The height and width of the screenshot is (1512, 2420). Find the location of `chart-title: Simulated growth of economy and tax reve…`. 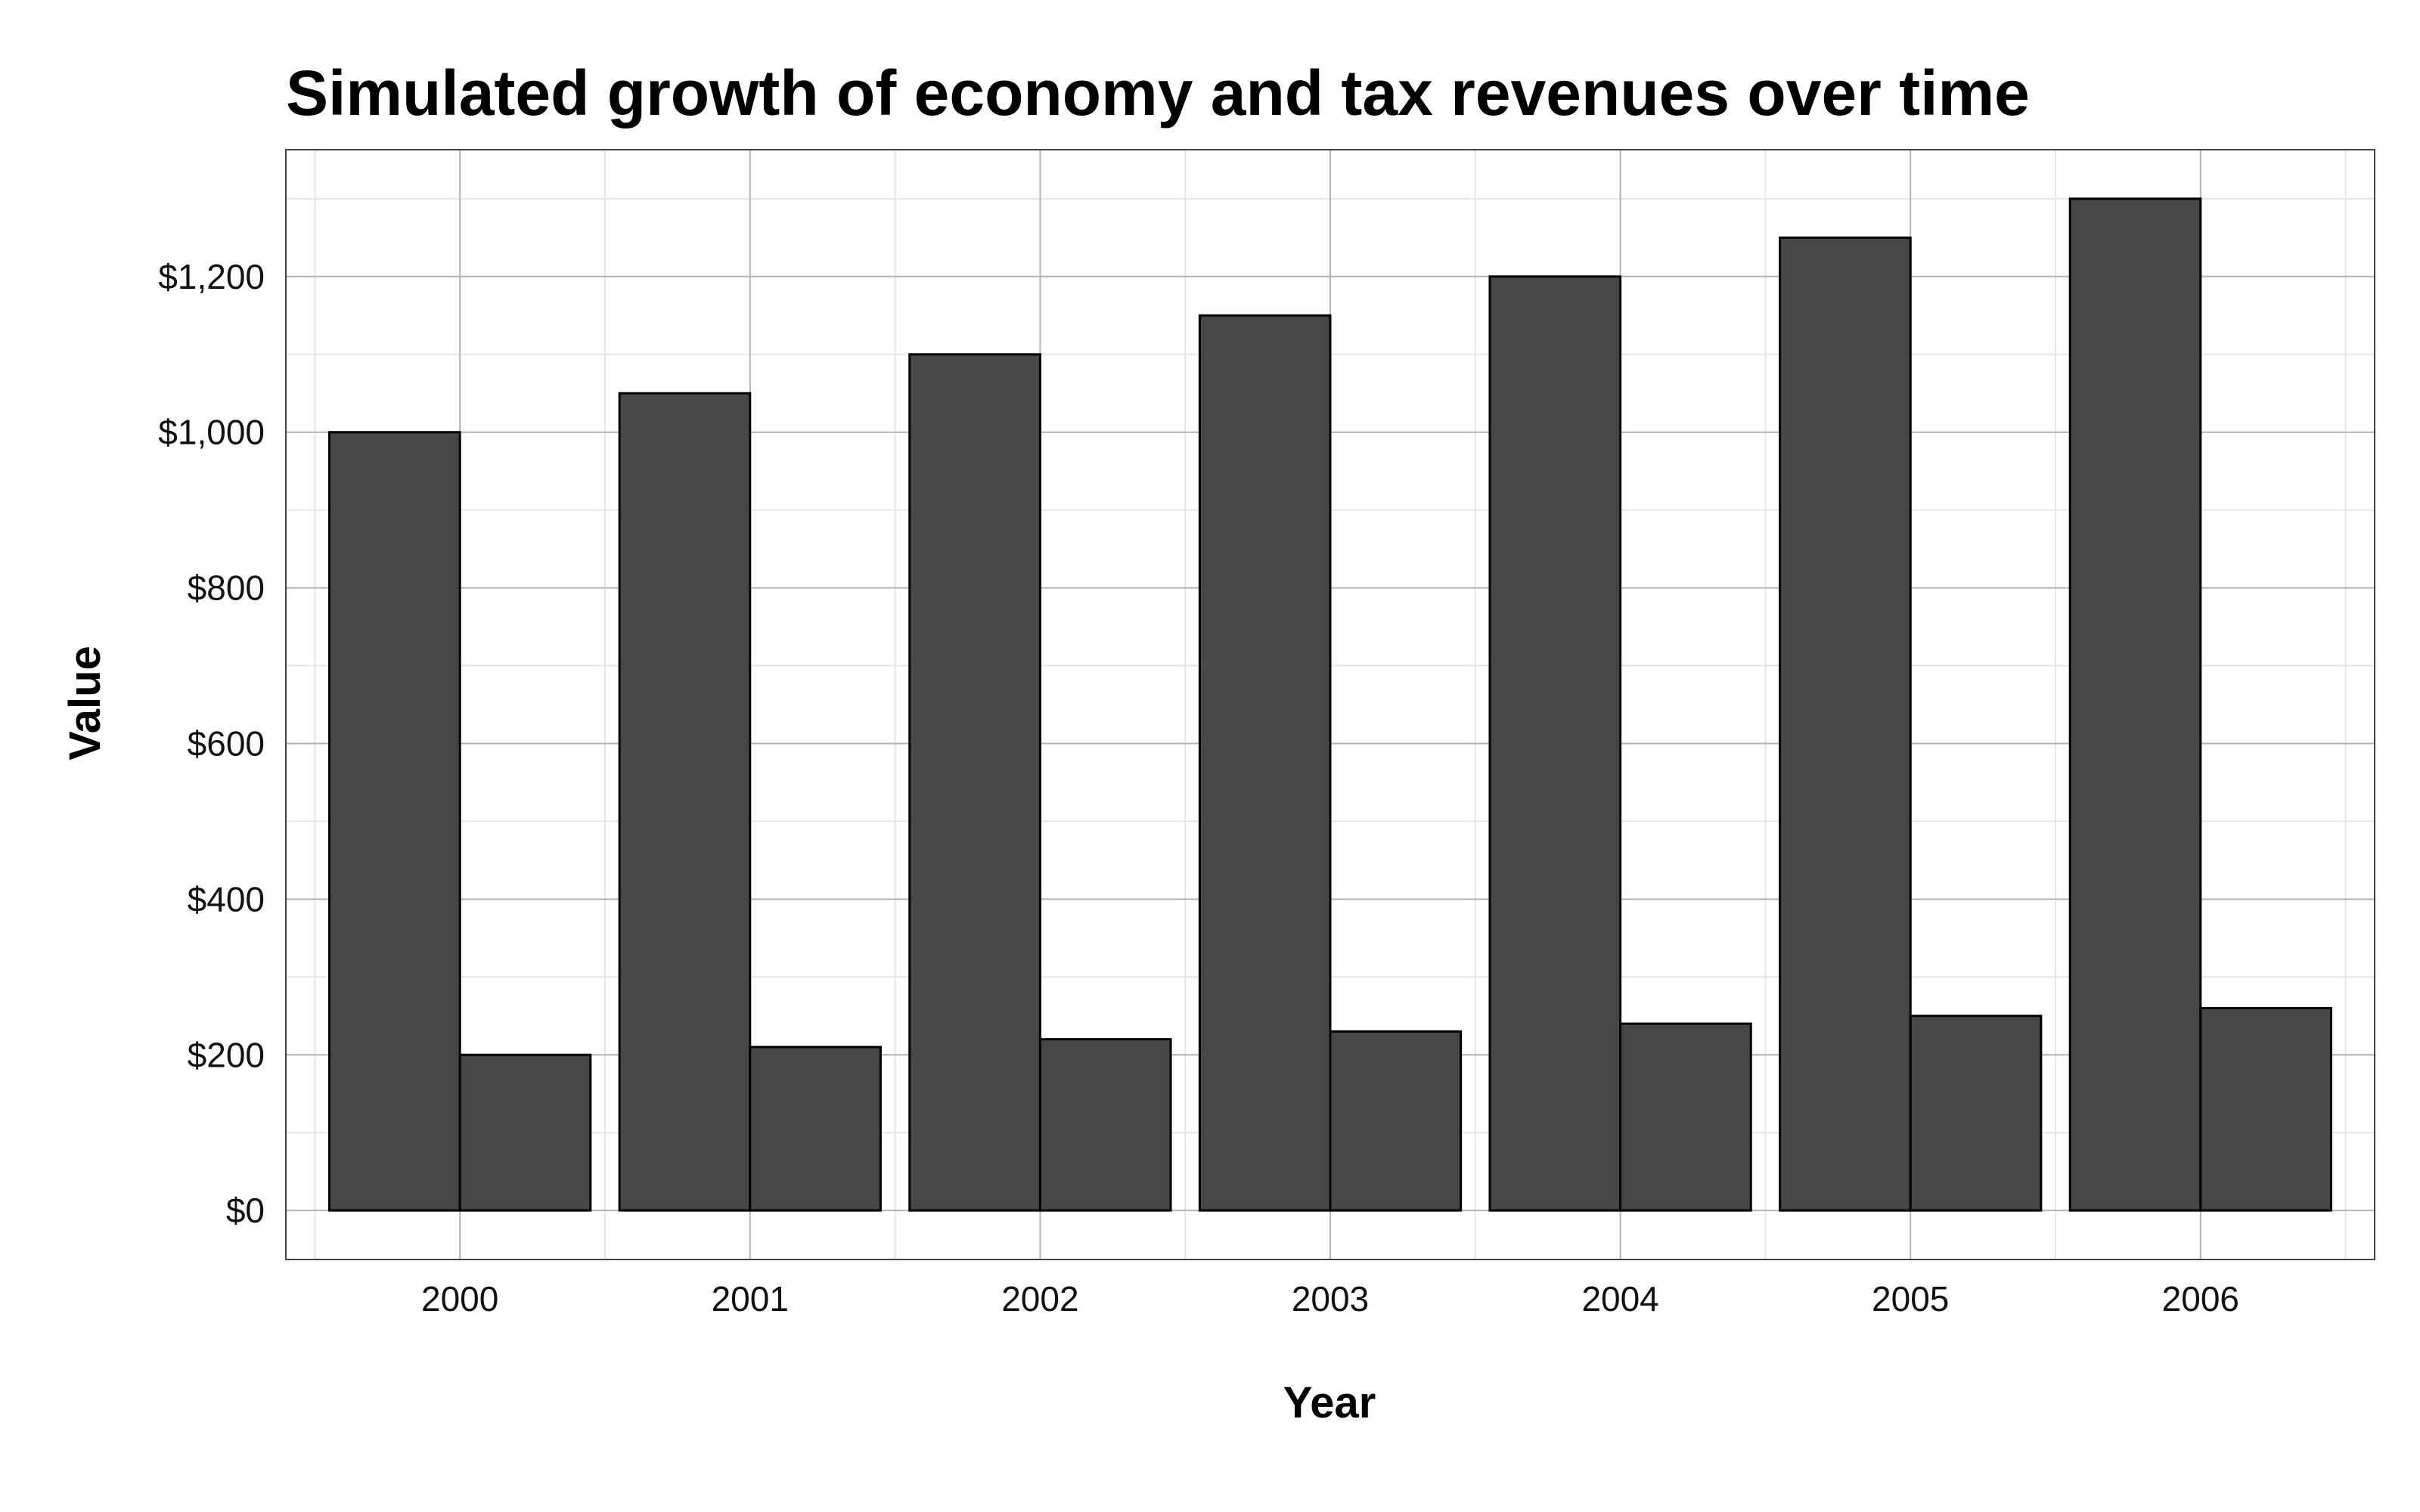

chart-title: Simulated growth of economy and tax reve… is located at coordinates (1158, 93).